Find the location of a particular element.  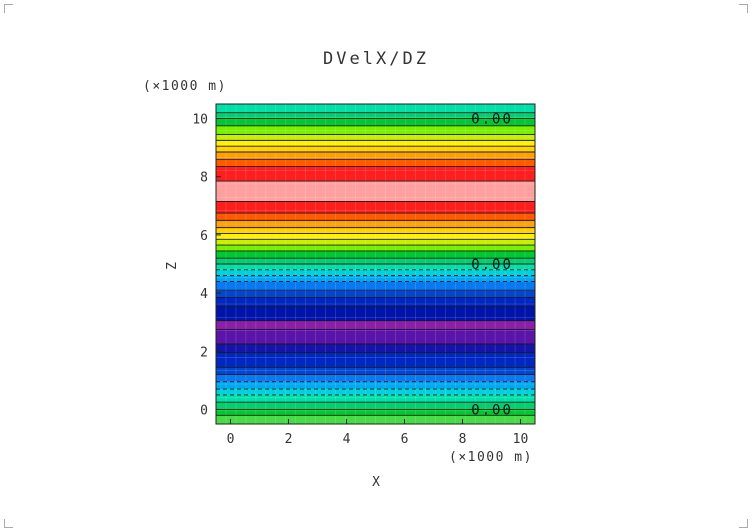

contour-label-0: 0.00 is located at coordinates (492, 120).